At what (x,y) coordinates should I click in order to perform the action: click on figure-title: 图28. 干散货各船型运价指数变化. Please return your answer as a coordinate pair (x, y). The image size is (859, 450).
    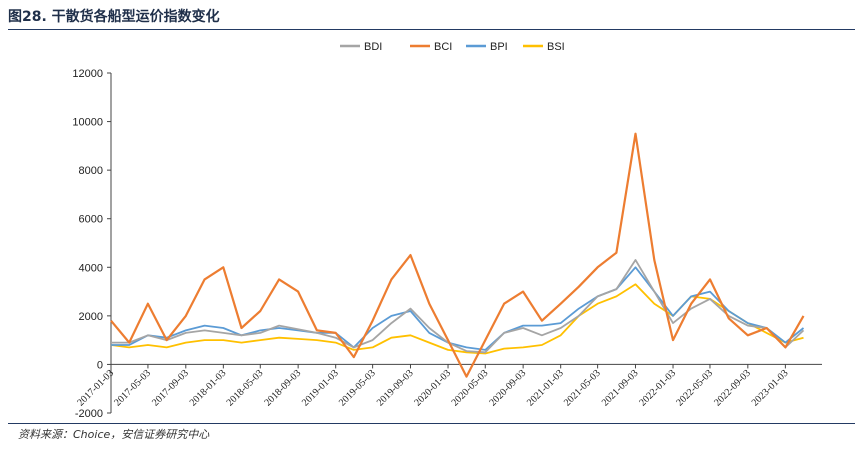
    Looking at the image, I should click on (114, 17).